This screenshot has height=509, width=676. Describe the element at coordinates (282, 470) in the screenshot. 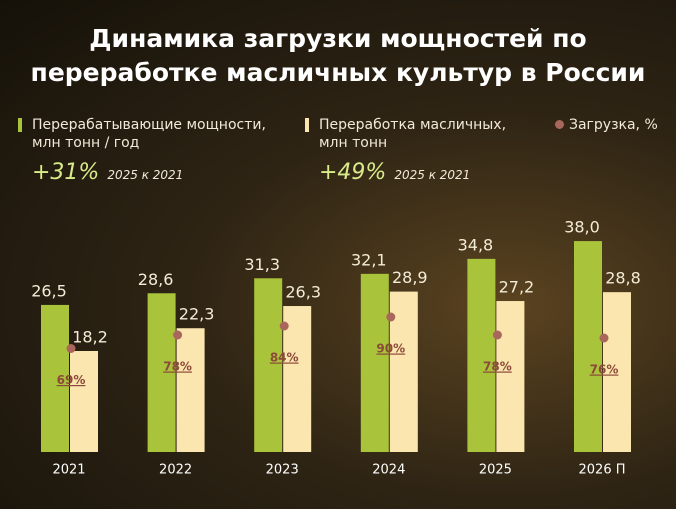

I see `x-tick-label: 2023` at that location.